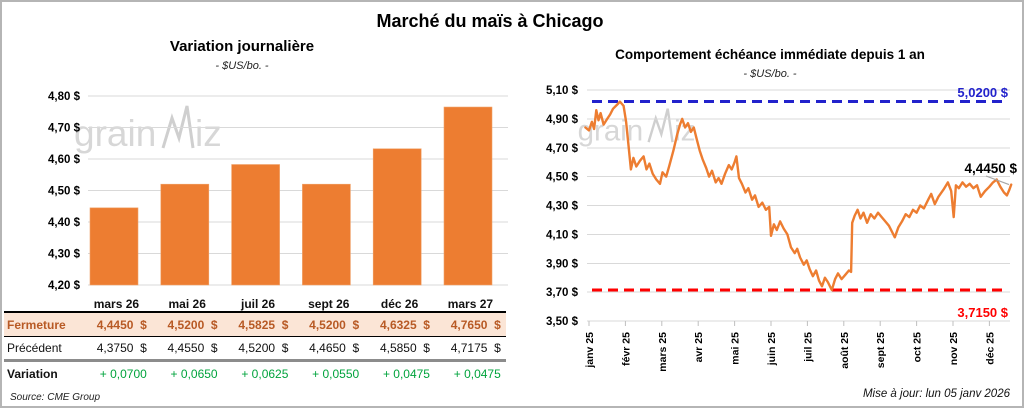 This screenshot has height=408, width=1024. I want to click on table-cell-prev: 4,5200 $, so click(258, 349).